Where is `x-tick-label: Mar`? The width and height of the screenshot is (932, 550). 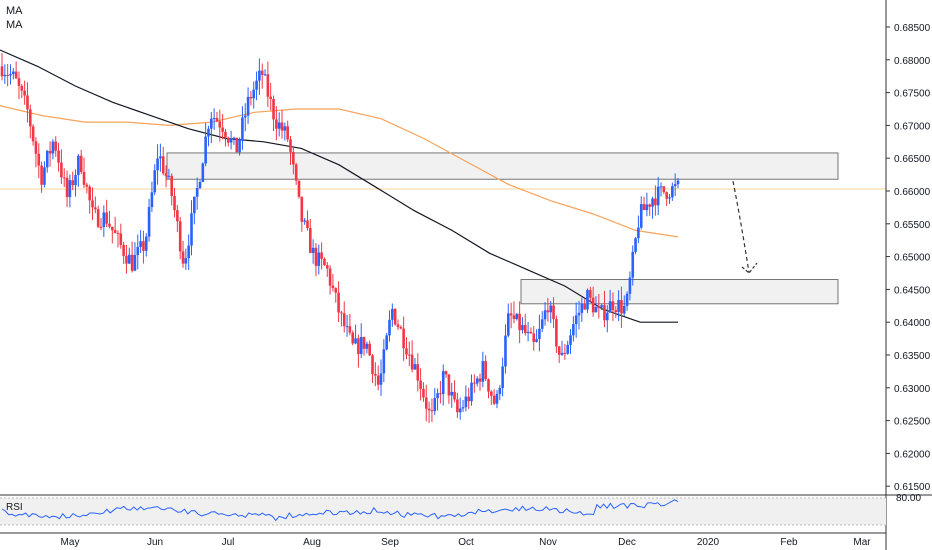 x-tick-label: Mar is located at coordinates (862, 542).